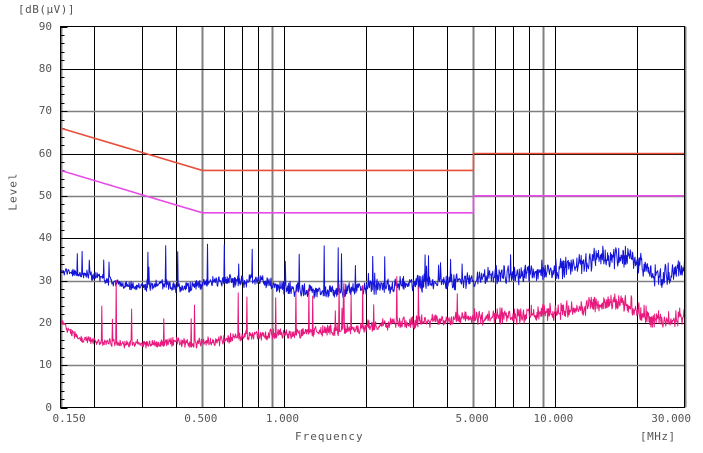 The image size is (703, 453). What do you see at coordinates (201, 418) in the screenshot?
I see `x-tick-0.500: 0.500` at bounding box center [201, 418].